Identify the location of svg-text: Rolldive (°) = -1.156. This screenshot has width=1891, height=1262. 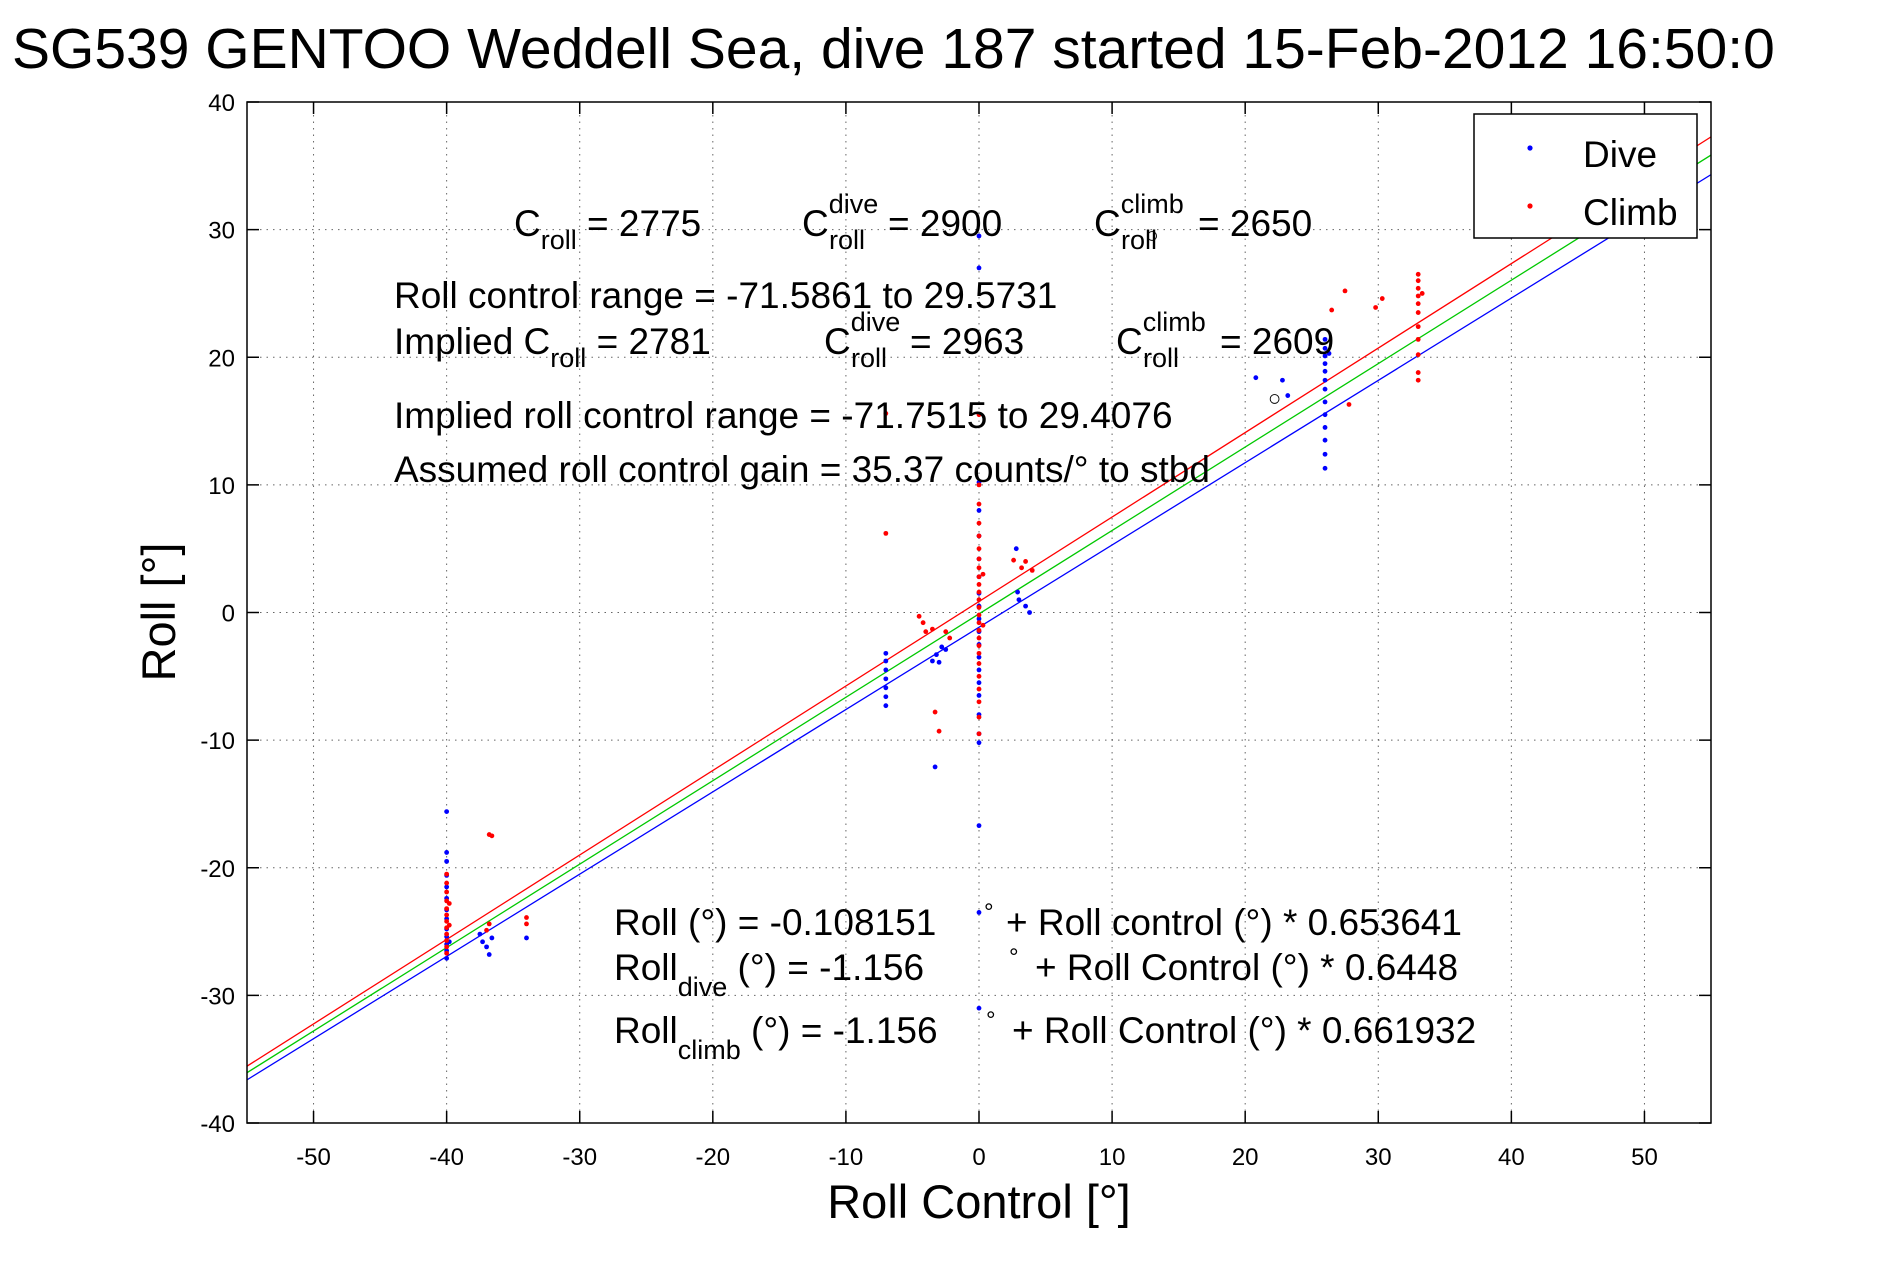
(769, 974).